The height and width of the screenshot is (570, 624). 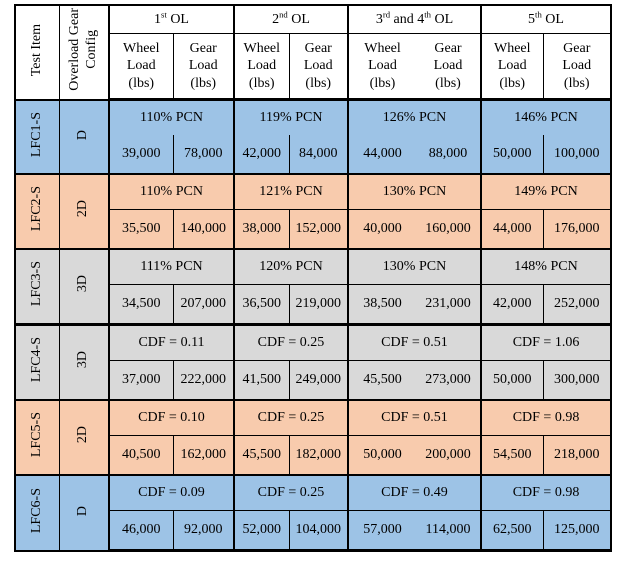 I want to click on wheel-load-value: 62,500, so click(x=511, y=531).